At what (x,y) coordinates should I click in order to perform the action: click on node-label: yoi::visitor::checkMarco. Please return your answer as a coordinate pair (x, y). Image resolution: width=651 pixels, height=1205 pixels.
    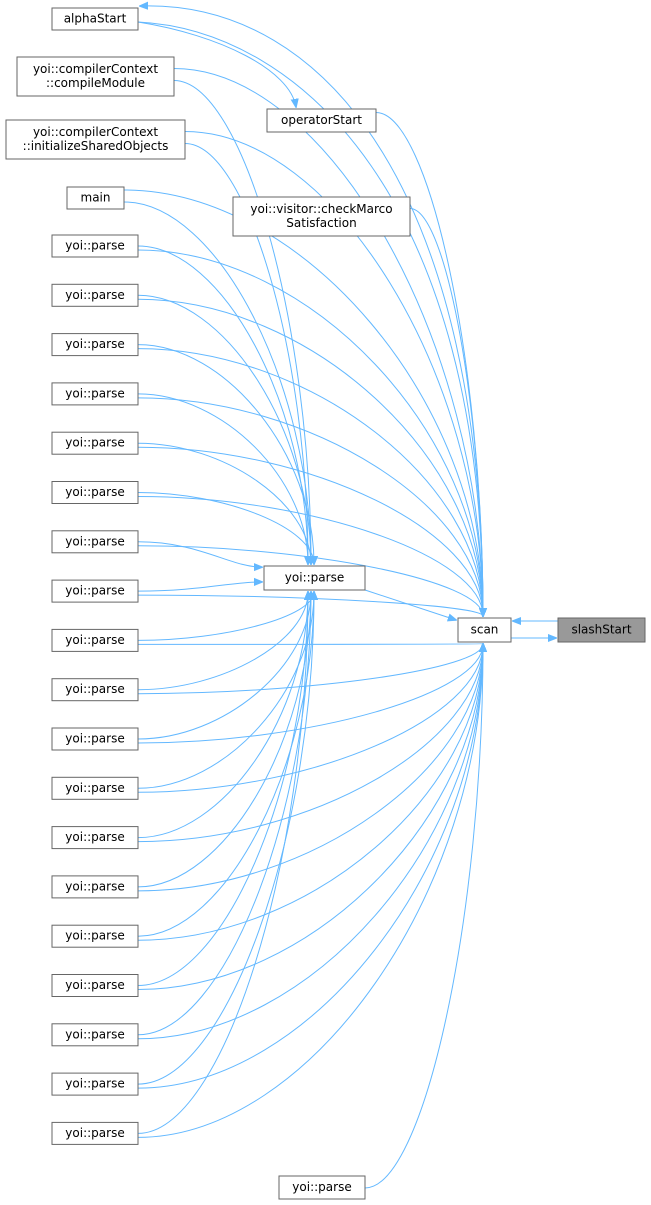
    Looking at the image, I should click on (321, 209).